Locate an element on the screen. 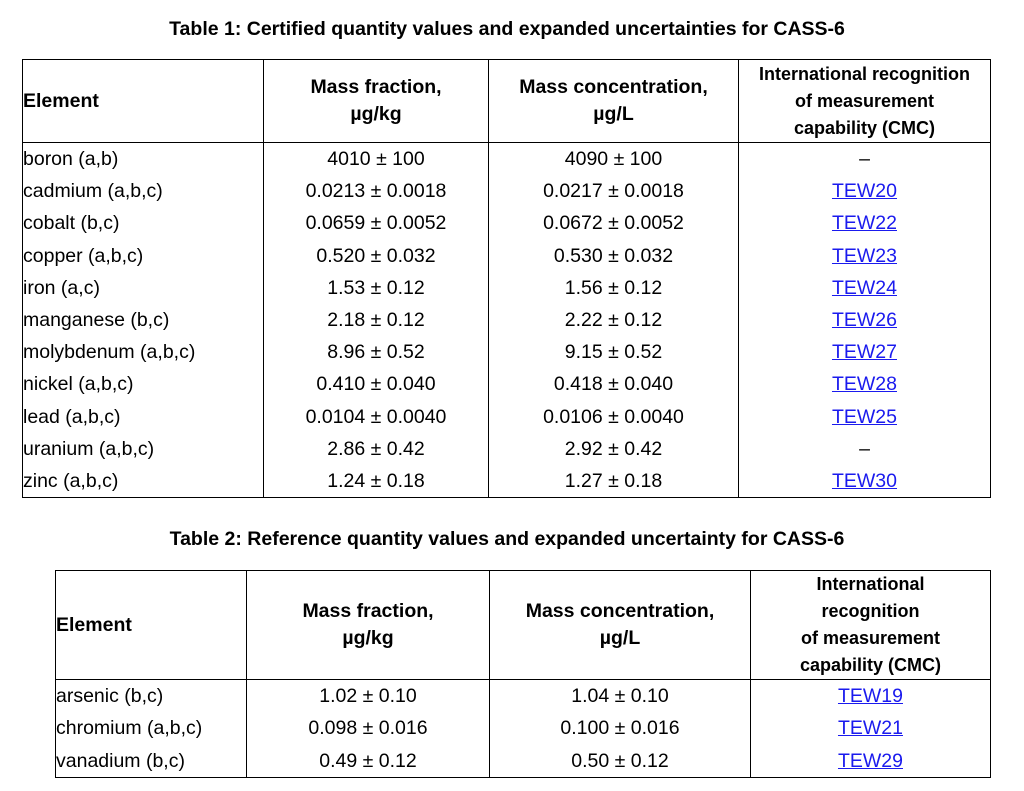 The width and height of the screenshot is (1024, 791). cmc-cell: TEW20 is located at coordinates (864, 191).